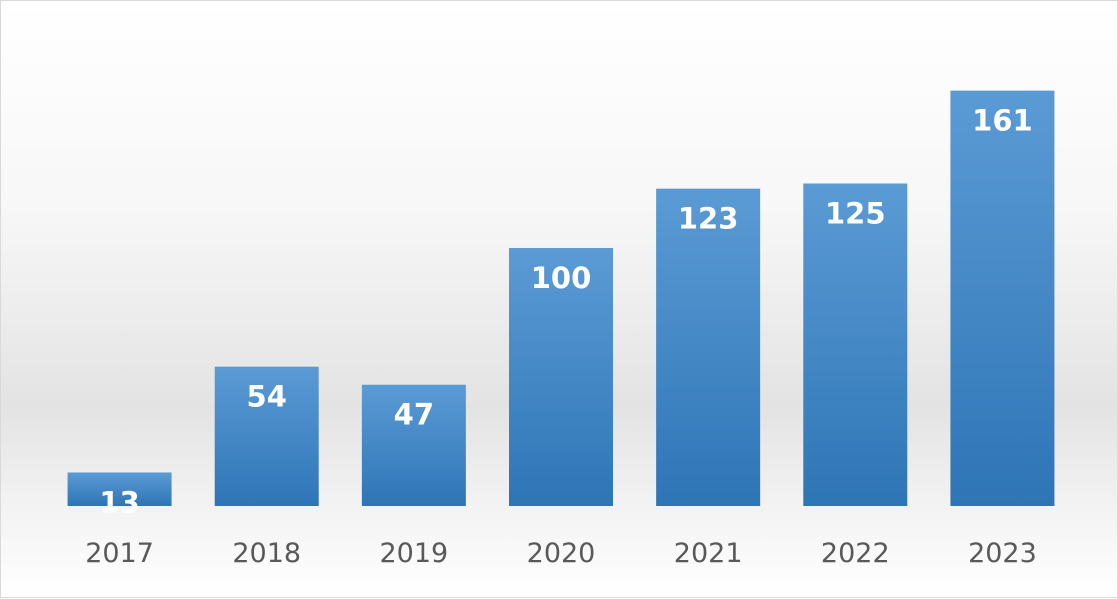 The height and width of the screenshot is (599, 1118). Describe the element at coordinates (1002, 298) in the screenshot. I see `bar-2023` at that location.